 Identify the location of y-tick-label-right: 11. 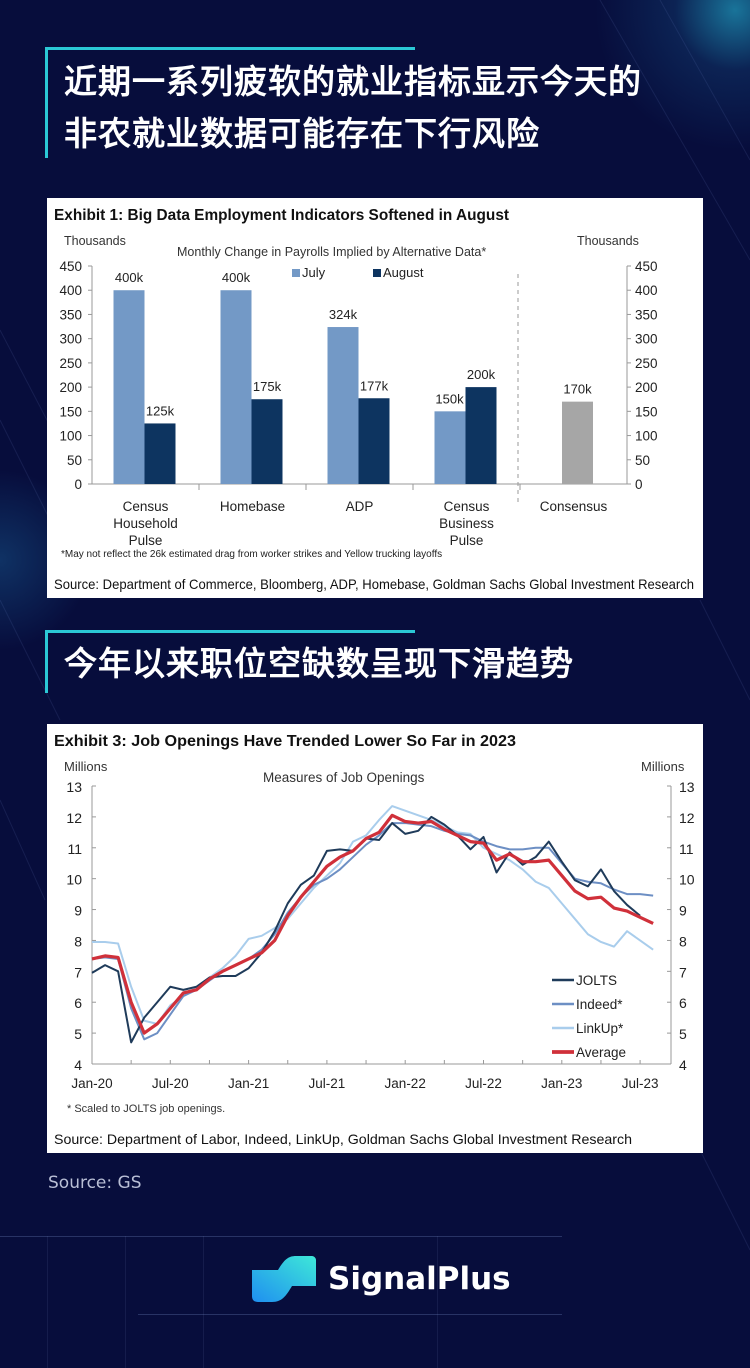
(686, 849).